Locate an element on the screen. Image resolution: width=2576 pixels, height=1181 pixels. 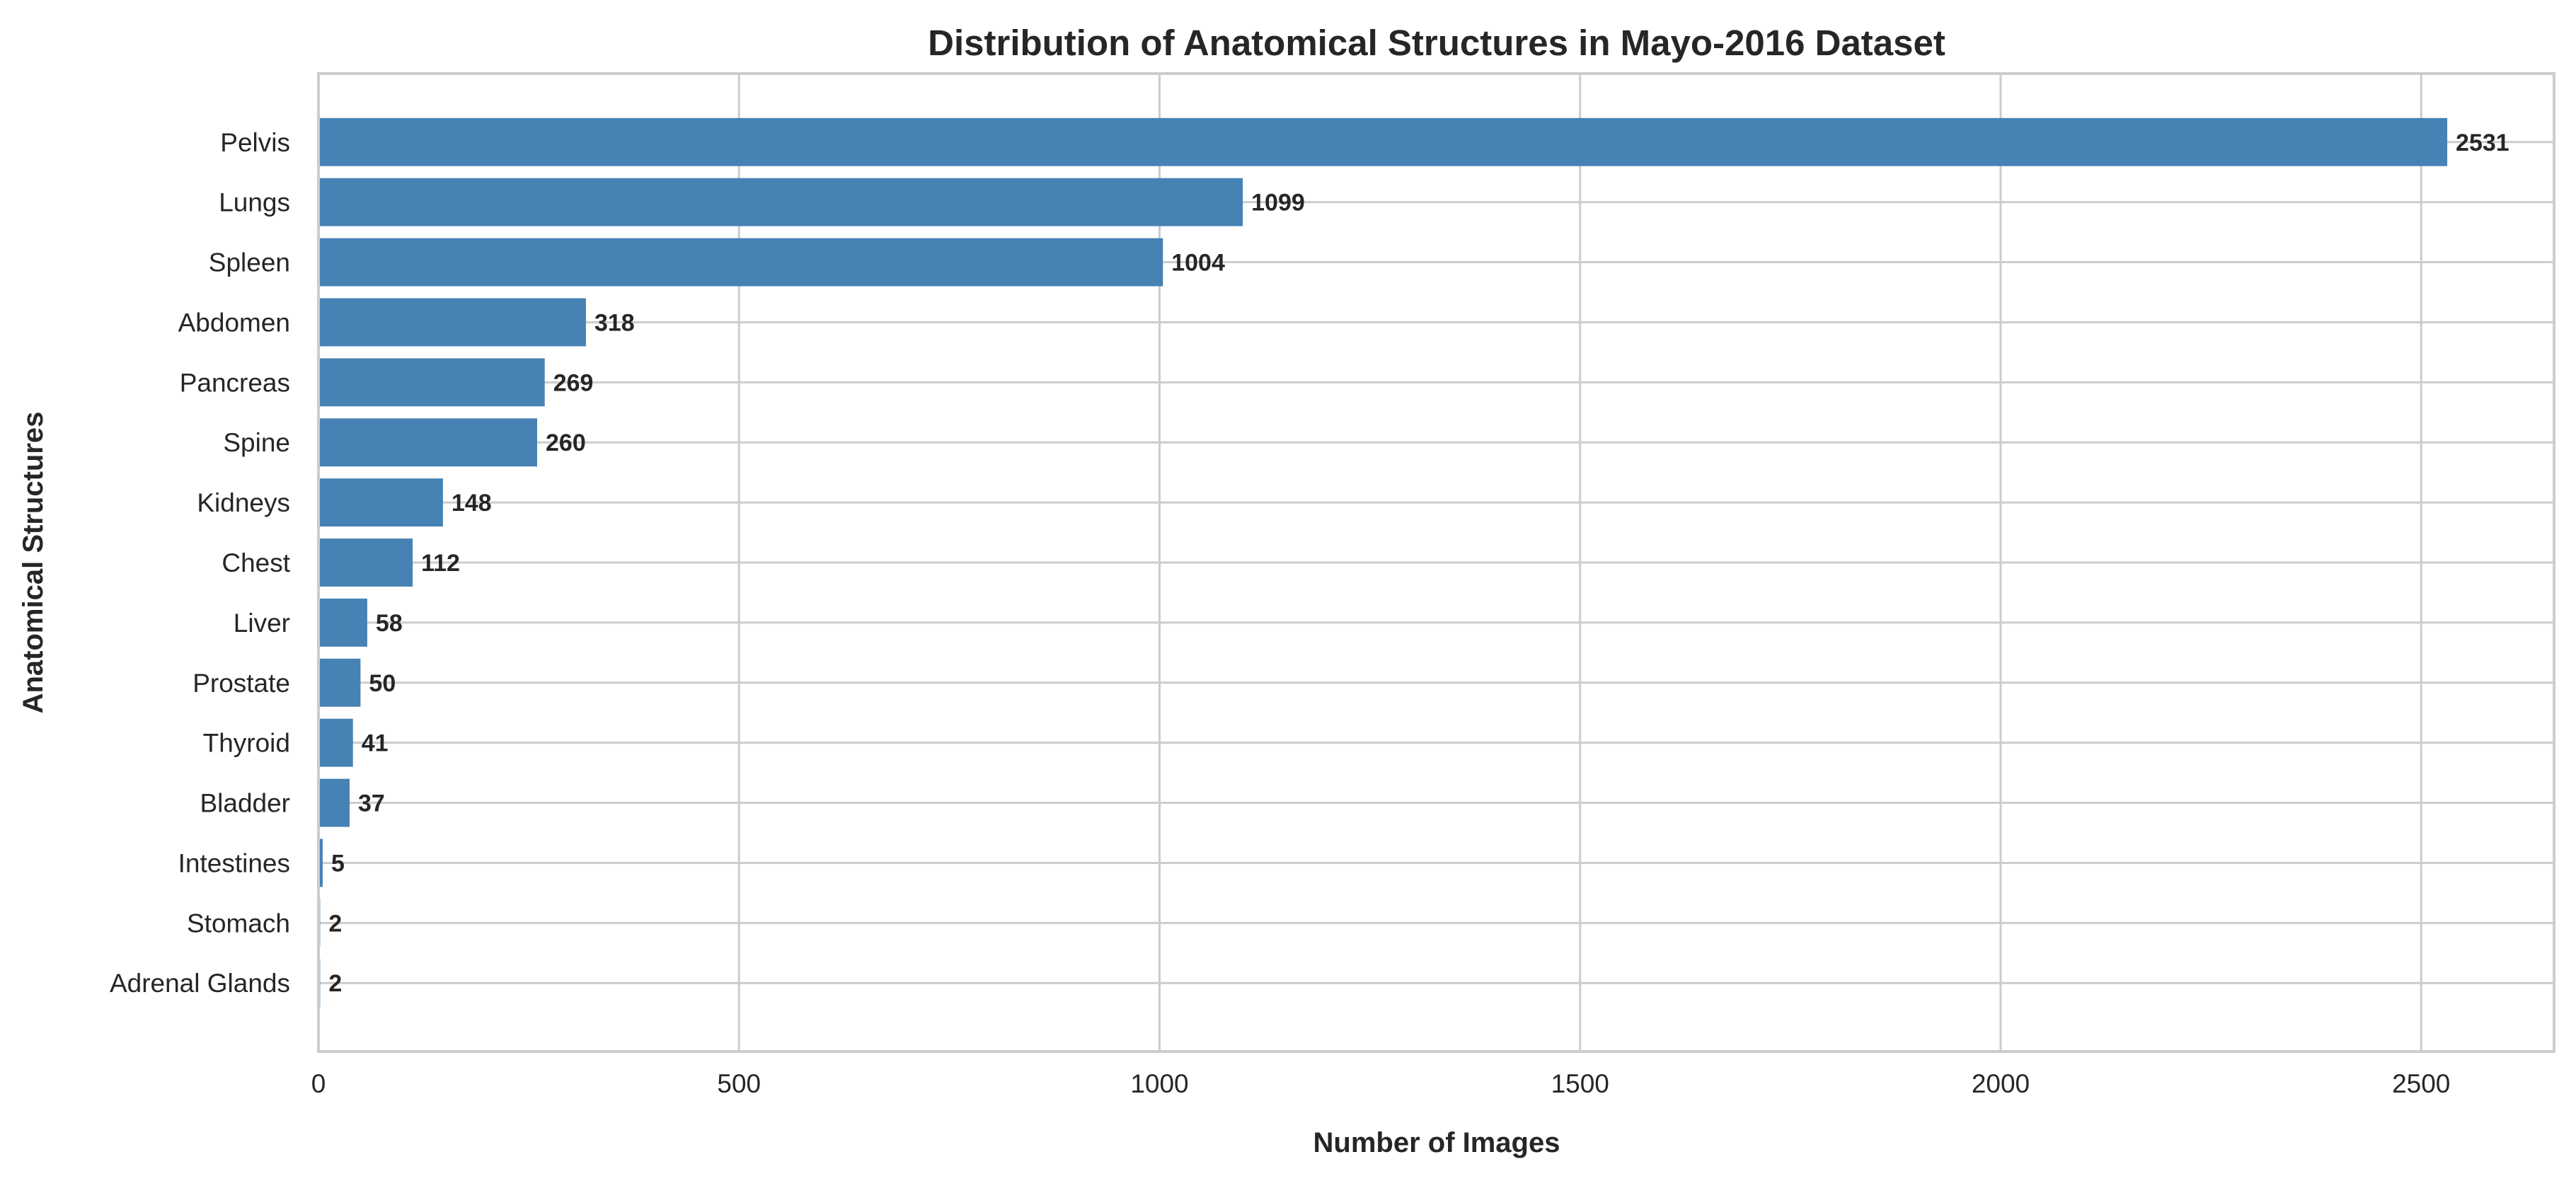
x-tick-label: 500 is located at coordinates (739, 1084).